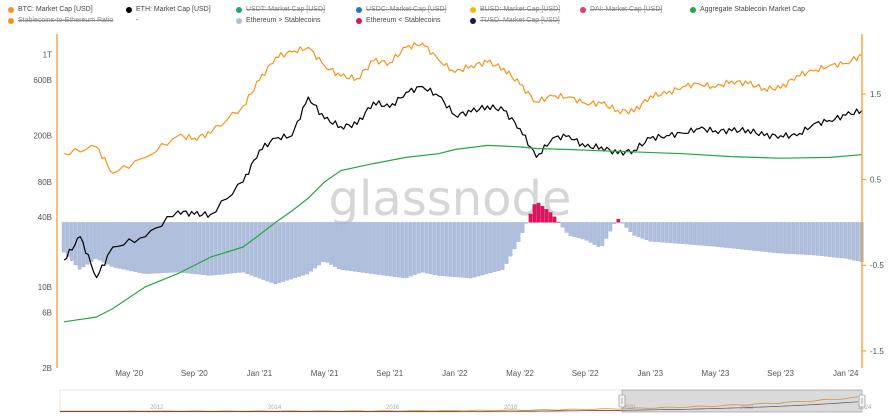 The height and width of the screenshot is (418, 896). I want to click on legend-item-stablecoins-to-ethereum-ratio: Stablecoins-to-Ethereum Ratio, so click(60, 20).